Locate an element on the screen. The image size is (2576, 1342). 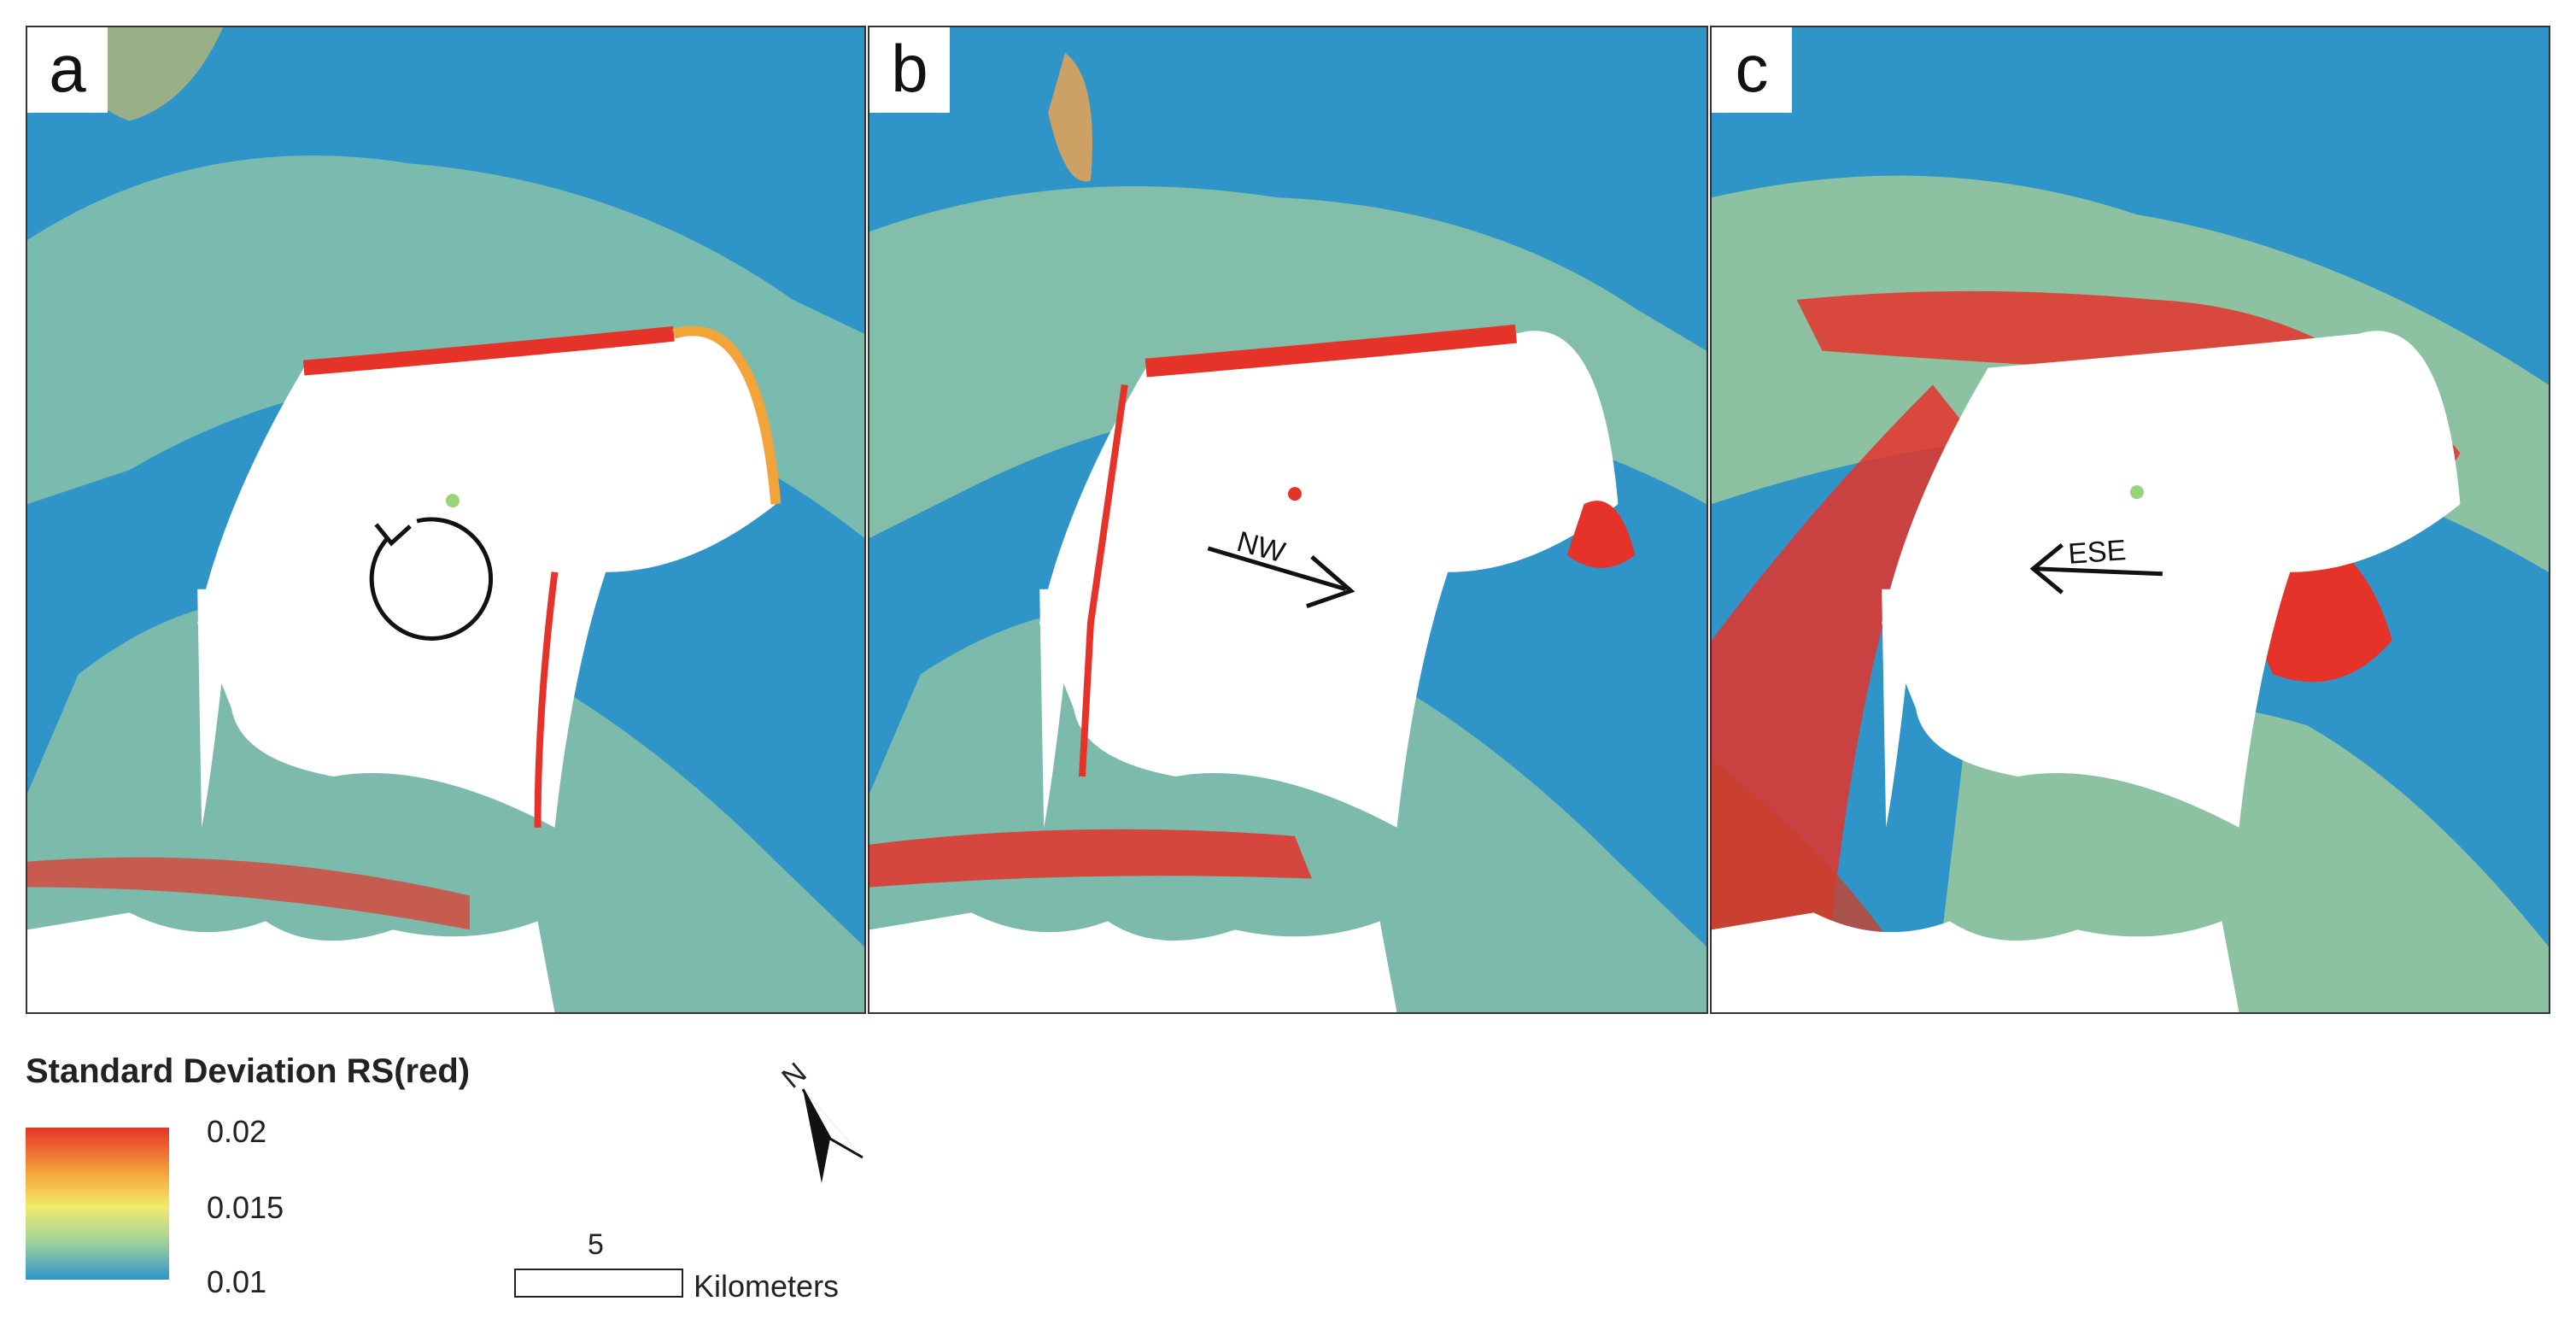
legend-color-ramp is located at coordinates (97, 1204).